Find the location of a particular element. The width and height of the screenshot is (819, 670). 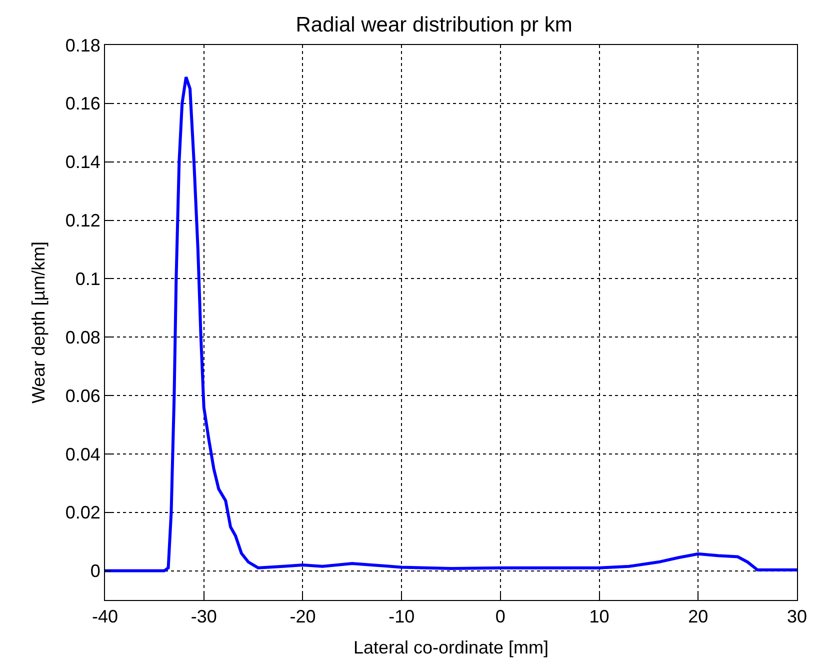

x-tick-label: 30 is located at coordinates (797, 616).